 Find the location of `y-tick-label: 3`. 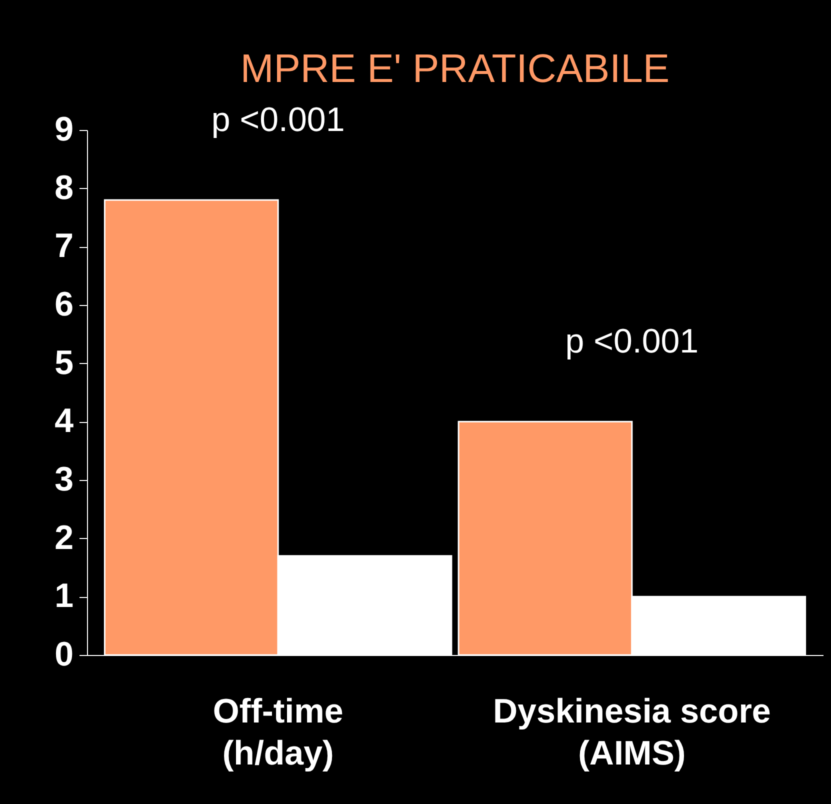

y-tick-label: 3 is located at coordinates (64, 479).